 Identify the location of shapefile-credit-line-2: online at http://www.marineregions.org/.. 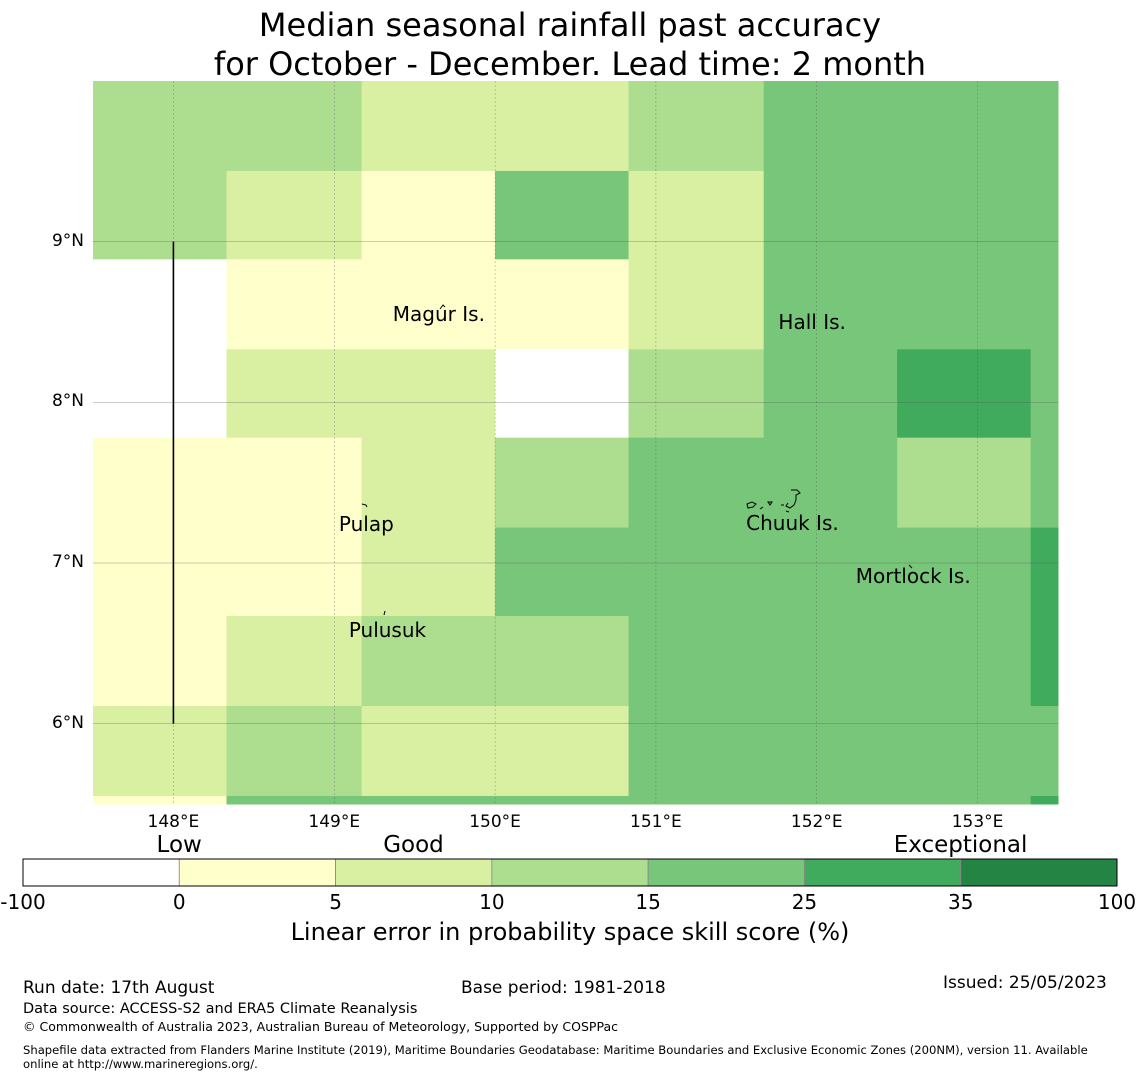
(140, 1064).